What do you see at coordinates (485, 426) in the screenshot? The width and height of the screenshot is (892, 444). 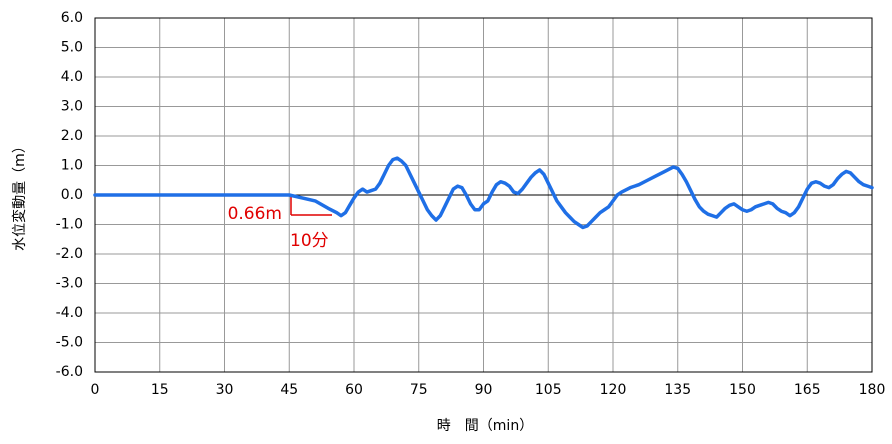 I see `x-axis-label: 時 間（min）` at bounding box center [485, 426].